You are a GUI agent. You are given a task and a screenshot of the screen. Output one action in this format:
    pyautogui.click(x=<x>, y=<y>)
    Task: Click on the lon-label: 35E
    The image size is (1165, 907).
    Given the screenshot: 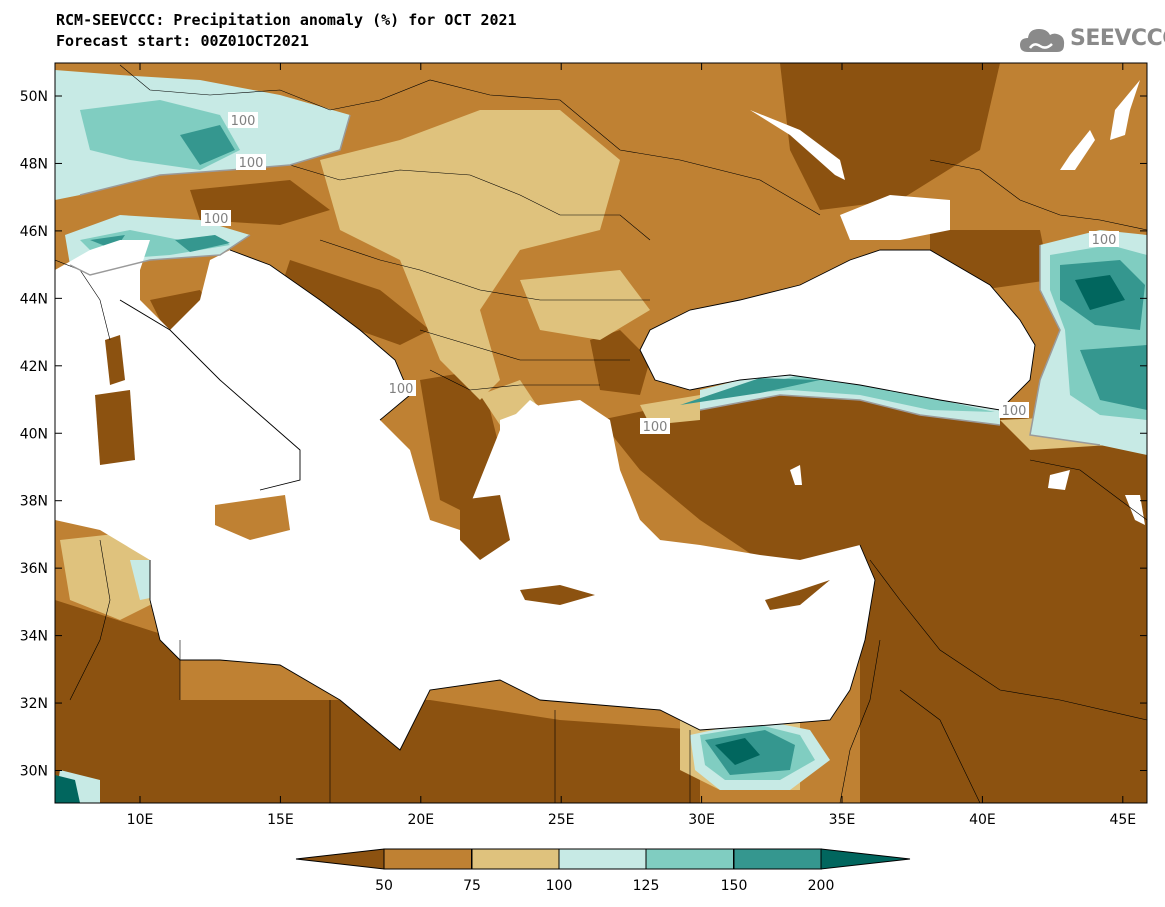 What is the action you would take?
    pyautogui.click(x=842, y=820)
    